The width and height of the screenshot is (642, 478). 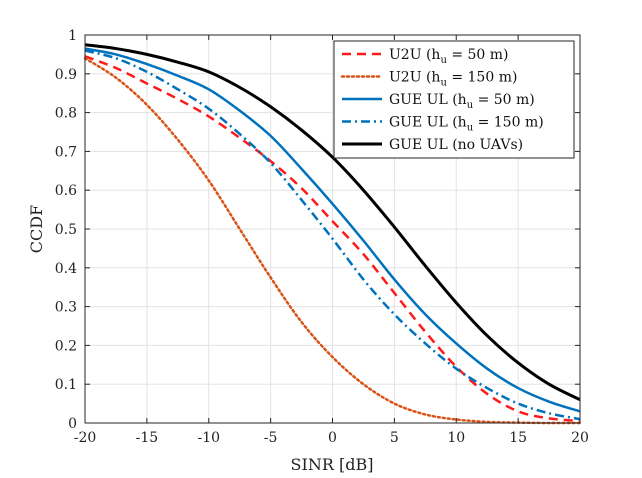 What do you see at coordinates (66, 230) in the screenshot?
I see `y-tick-label: 0.5` at bounding box center [66, 230].